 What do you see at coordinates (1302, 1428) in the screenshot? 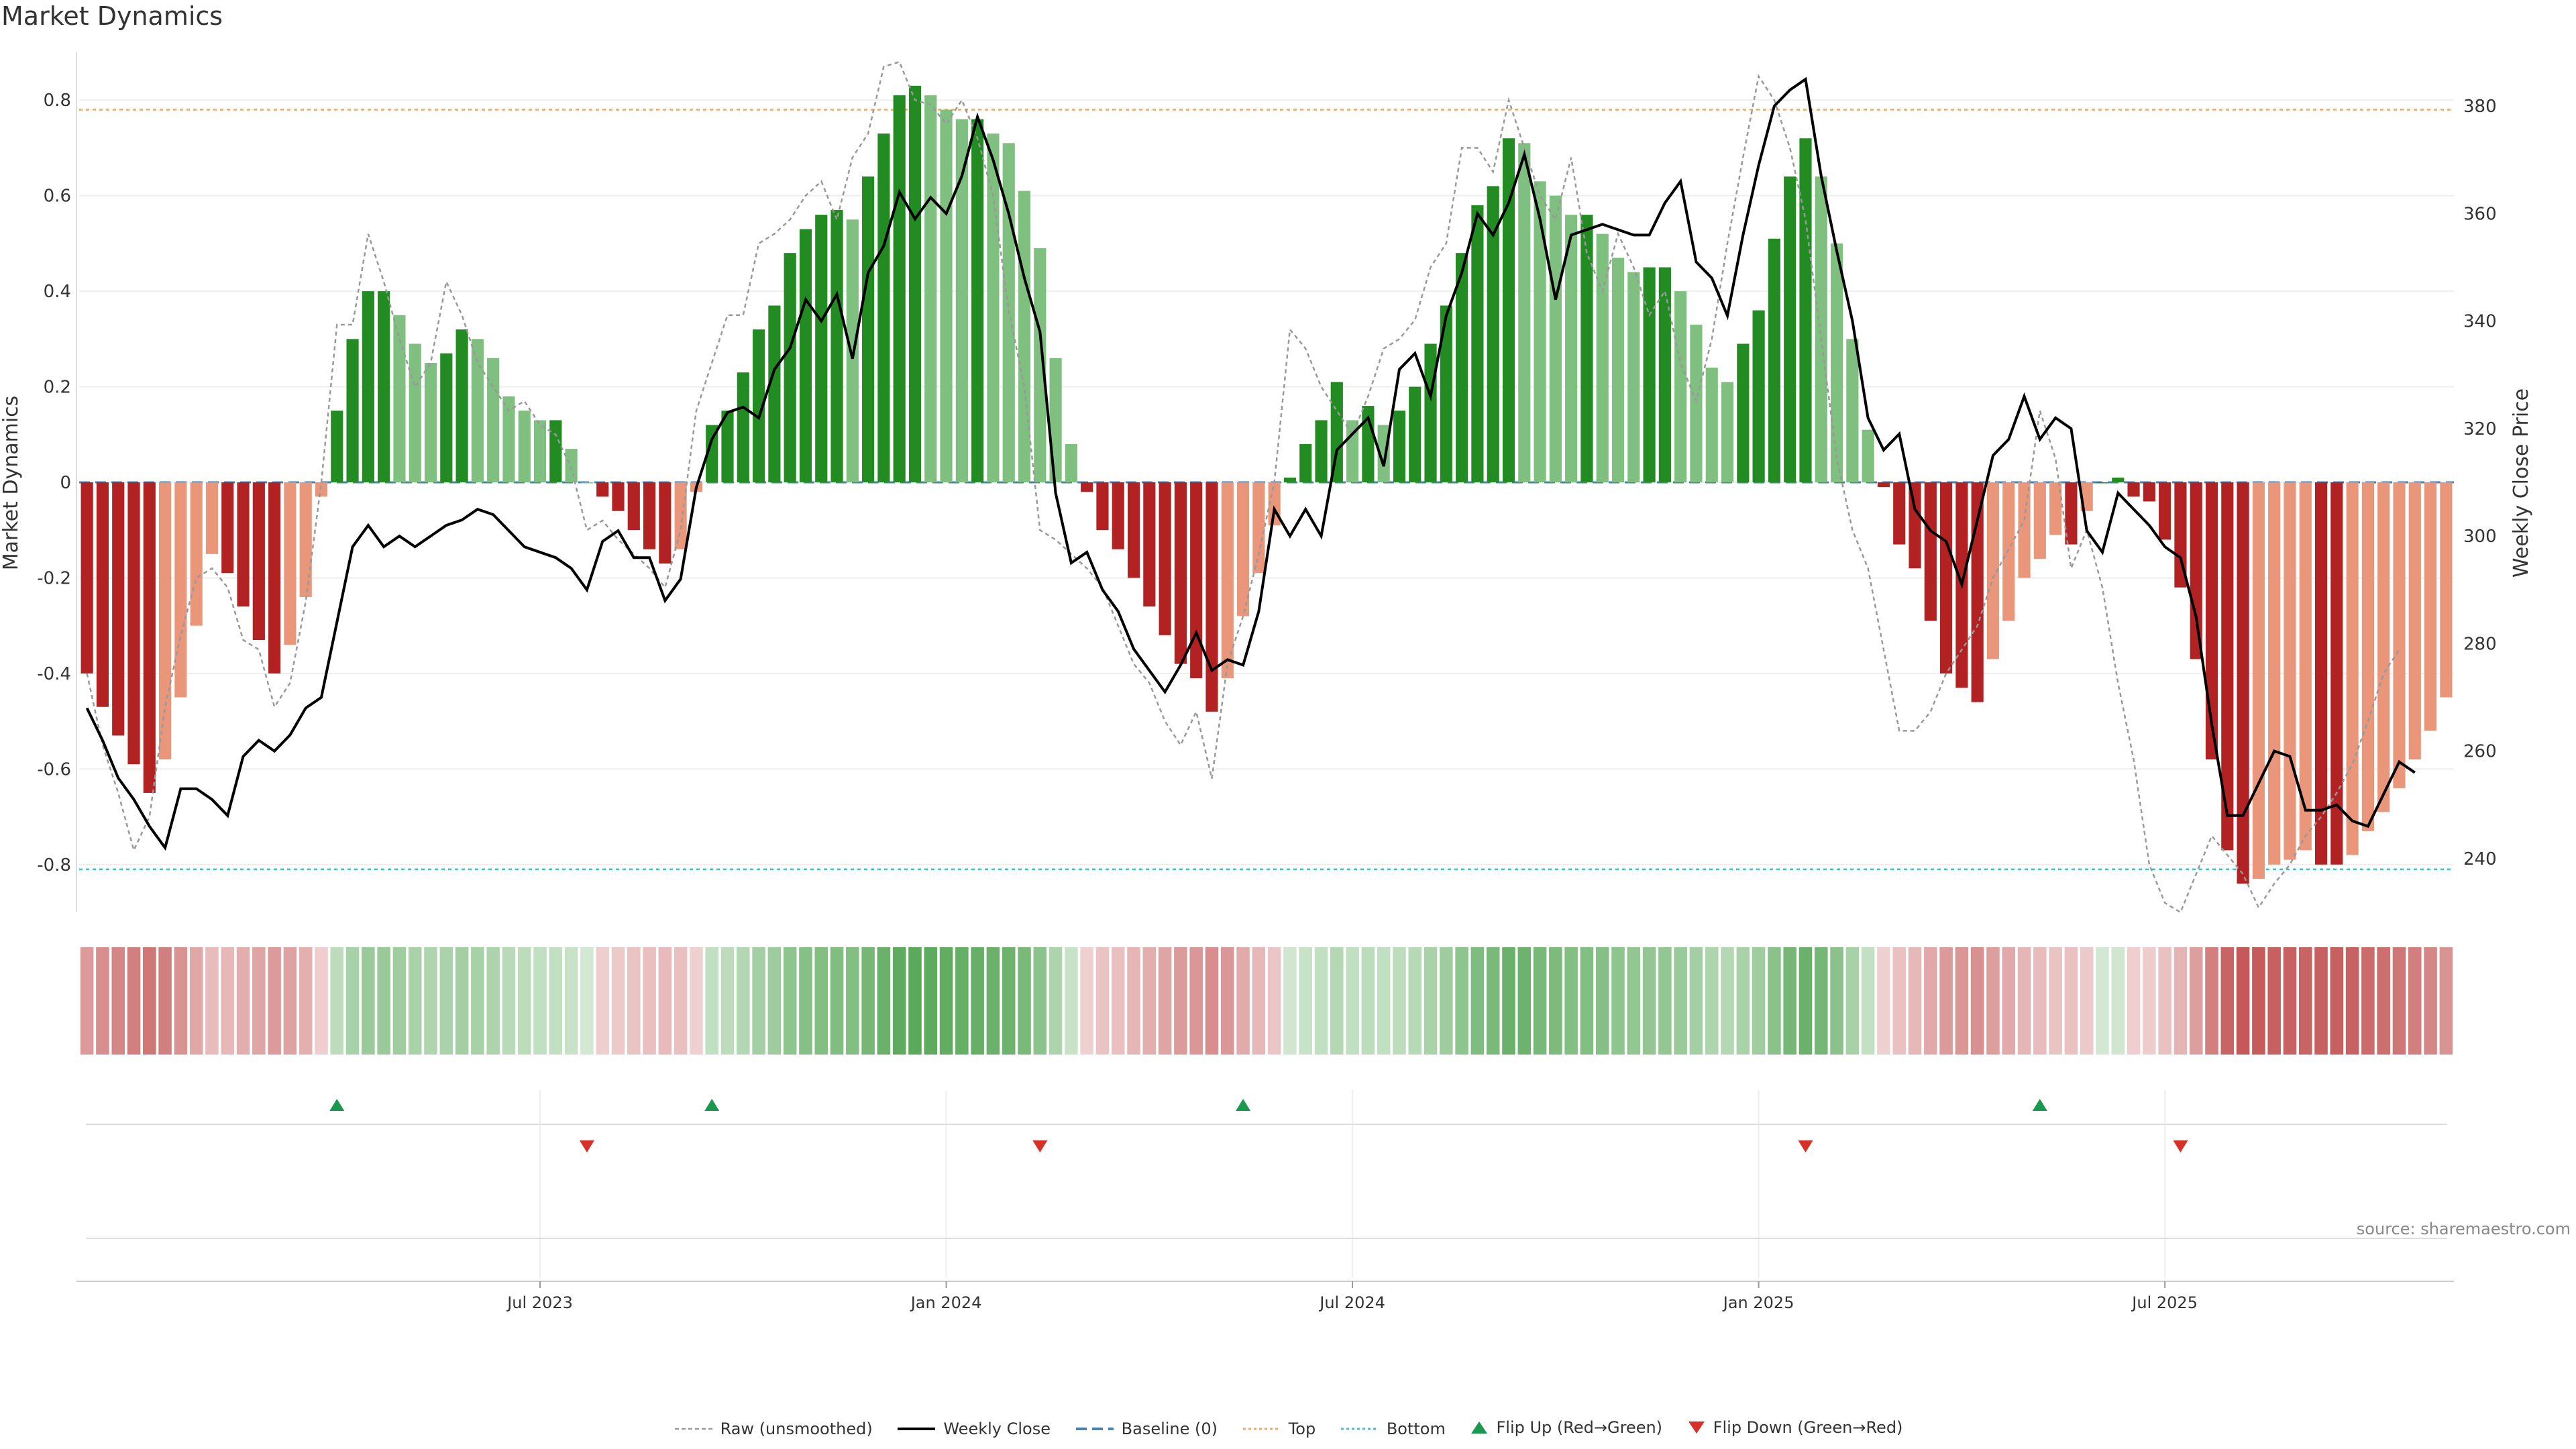
I see `legend-label-top: Top` at bounding box center [1302, 1428].